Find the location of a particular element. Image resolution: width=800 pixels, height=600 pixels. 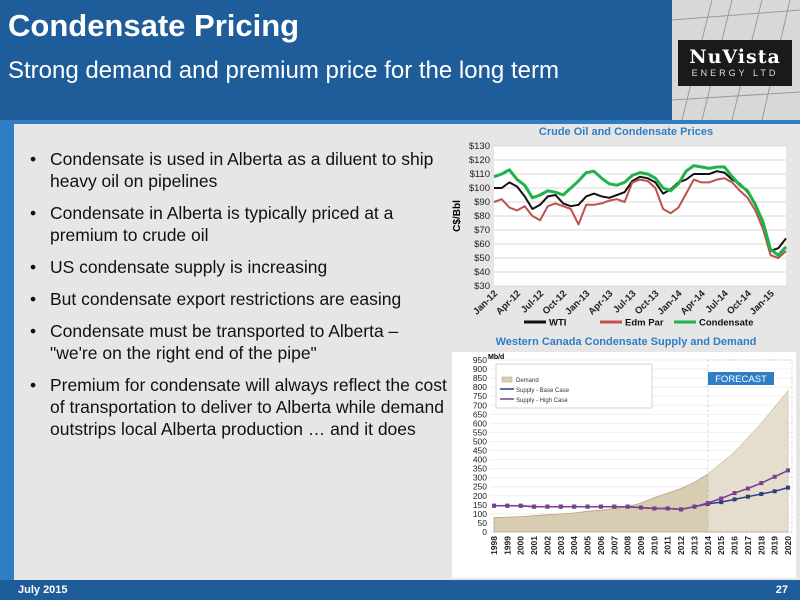

legend-label: Edm Par is located at coordinates (644, 323).